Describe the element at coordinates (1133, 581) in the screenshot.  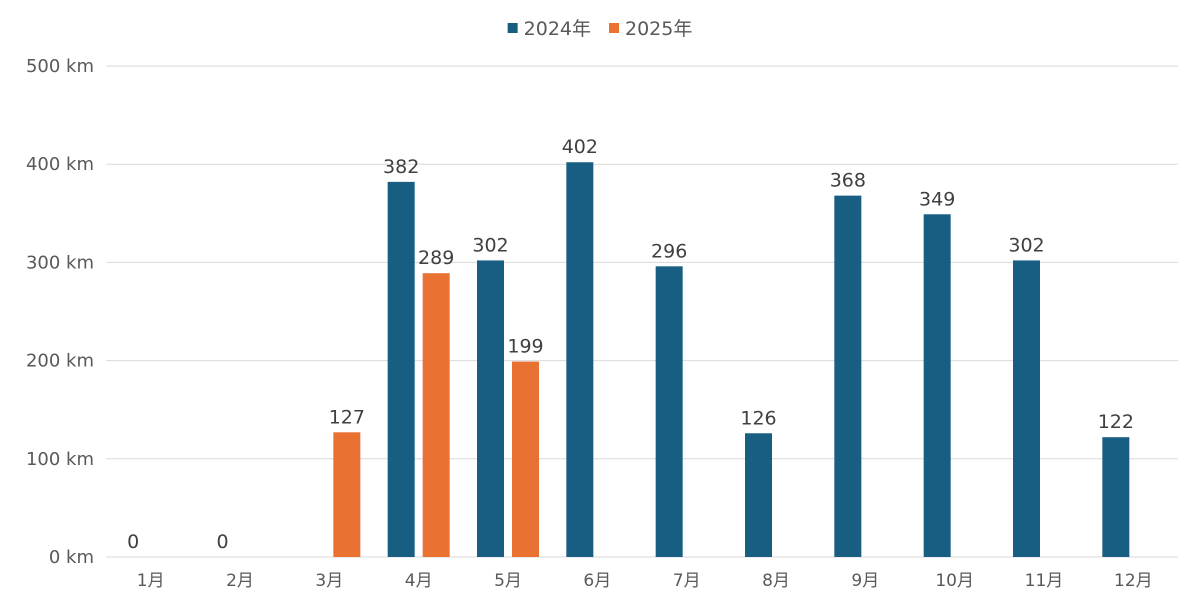
I see `x-category-label: 12月` at that location.